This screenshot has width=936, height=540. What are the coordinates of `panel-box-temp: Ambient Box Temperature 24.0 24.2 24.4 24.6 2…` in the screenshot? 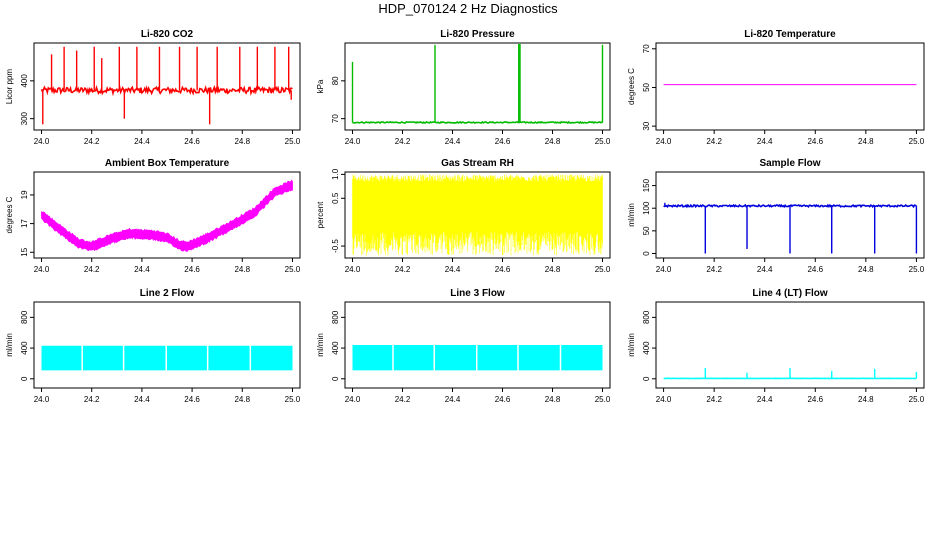 It's located at (153, 216).